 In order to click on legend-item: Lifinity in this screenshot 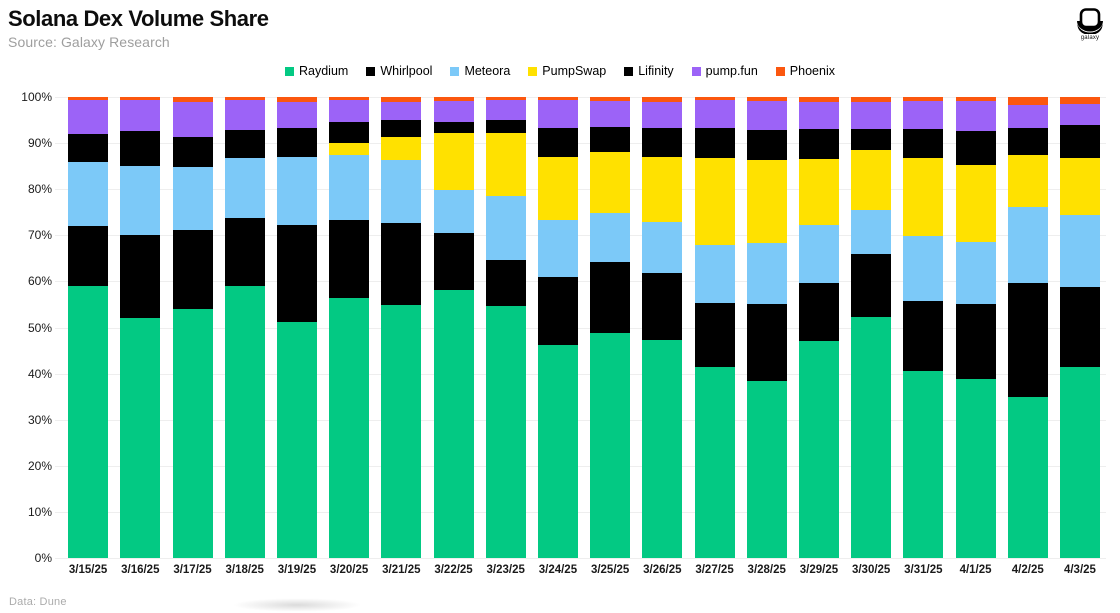, I will do `click(649, 71)`.